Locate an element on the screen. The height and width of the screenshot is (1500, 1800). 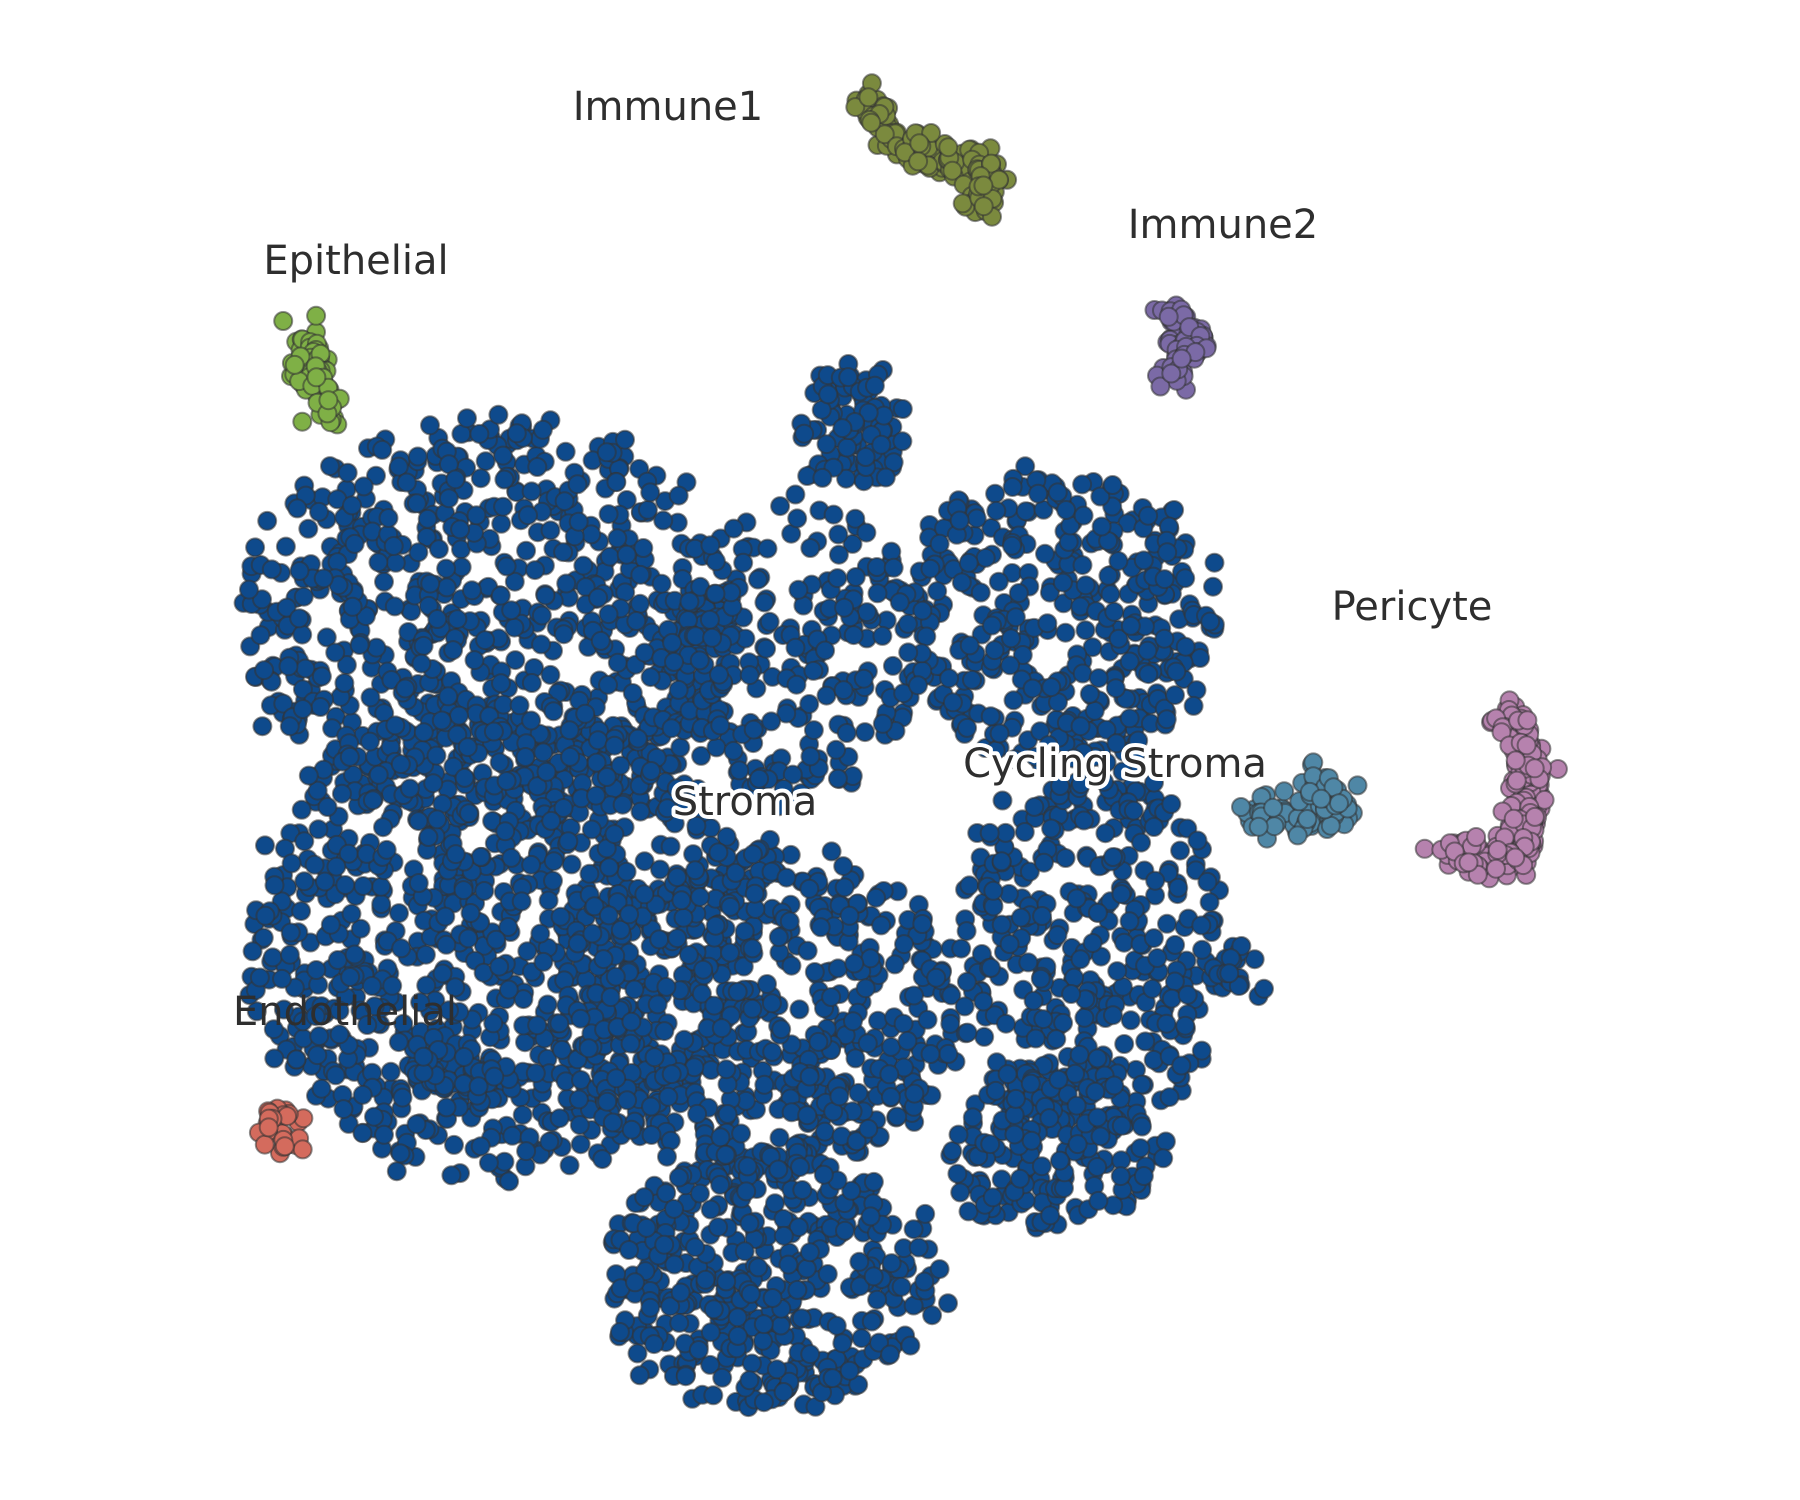
pericyte-point is located at coordinates (1497, 850).